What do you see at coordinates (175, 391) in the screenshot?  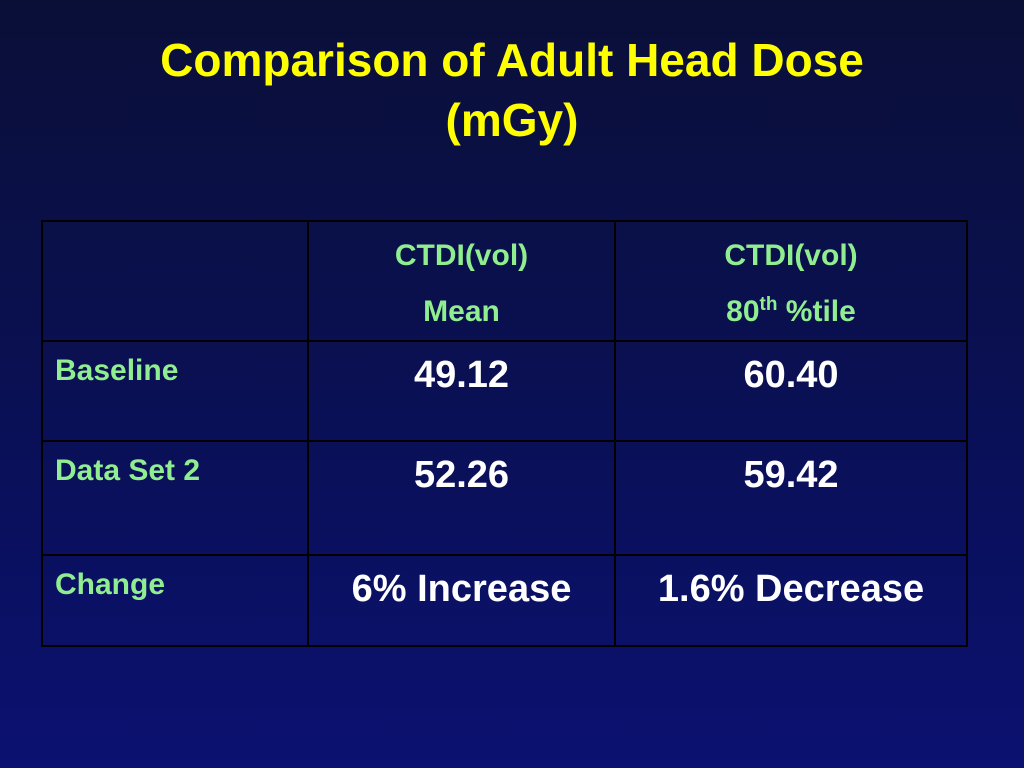 I see `row-label-baseline: Baseline` at bounding box center [175, 391].